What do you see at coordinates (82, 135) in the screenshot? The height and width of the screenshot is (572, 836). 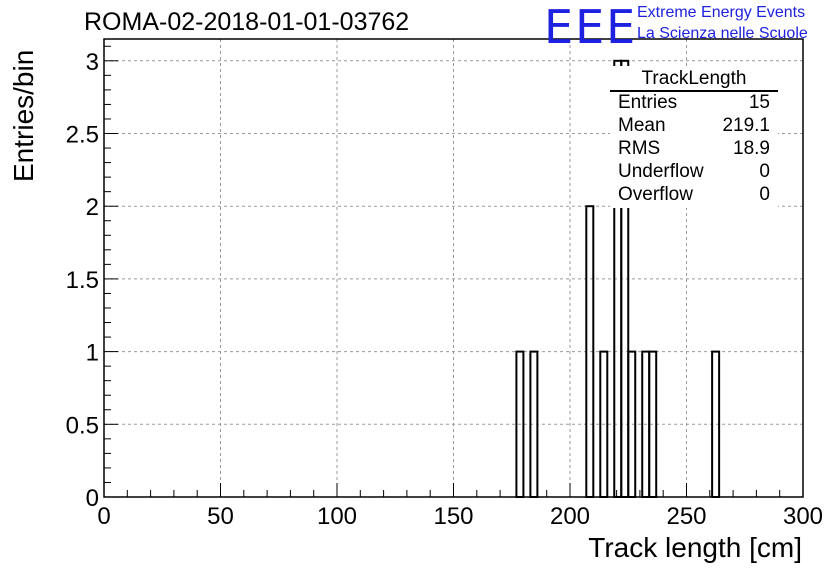 I see `y-tick-label: 2.5` at bounding box center [82, 135].